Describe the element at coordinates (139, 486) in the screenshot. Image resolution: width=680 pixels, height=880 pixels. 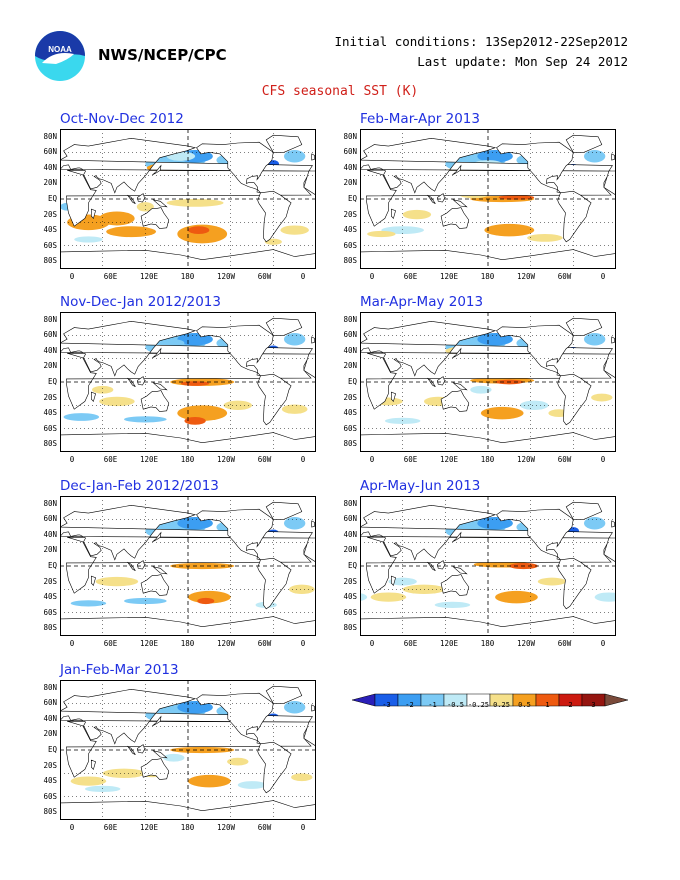
I see `panel-title: Dec-Jan-Feb 2012/2013` at that location.